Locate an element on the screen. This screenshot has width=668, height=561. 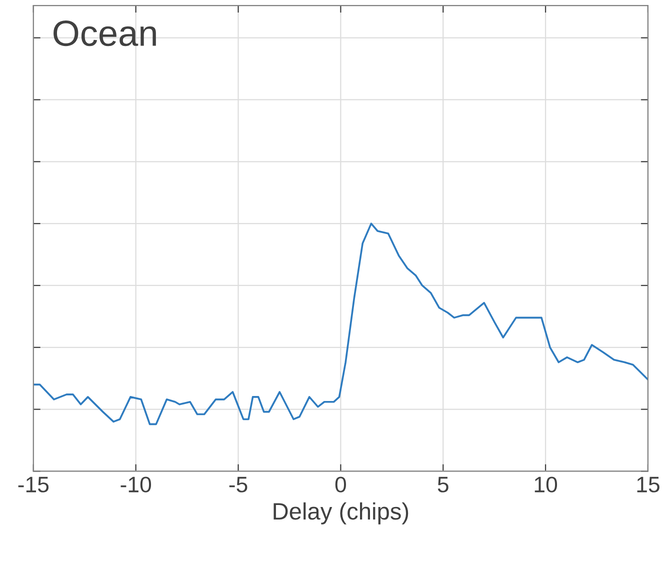
x-axis-title: Delay (chips) is located at coordinates (341, 513).